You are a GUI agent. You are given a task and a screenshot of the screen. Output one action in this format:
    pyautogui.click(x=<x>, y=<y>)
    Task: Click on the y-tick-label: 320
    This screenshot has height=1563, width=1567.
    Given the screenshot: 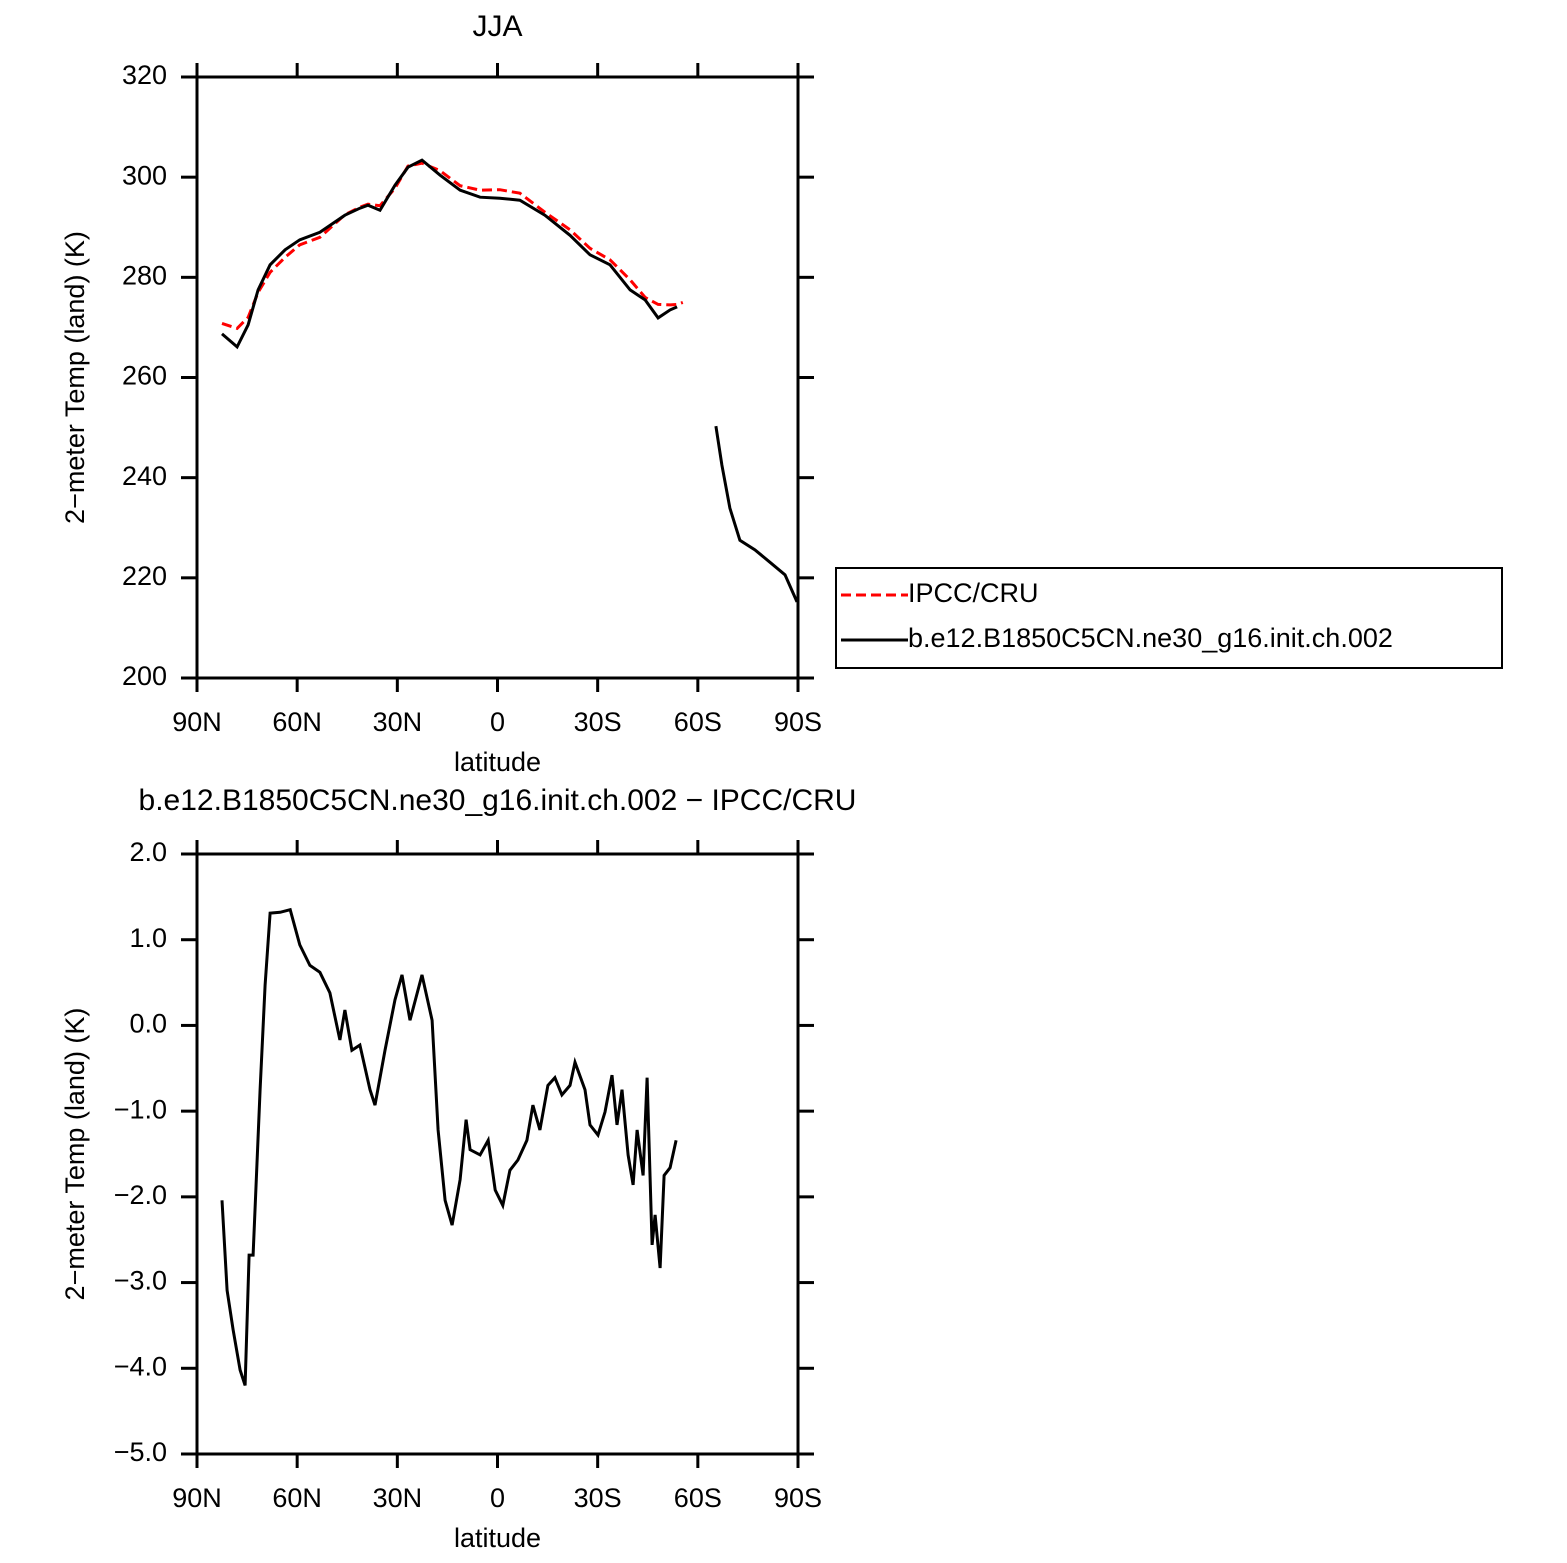 What is the action you would take?
    pyautogui.click(x=144, y=75)
    